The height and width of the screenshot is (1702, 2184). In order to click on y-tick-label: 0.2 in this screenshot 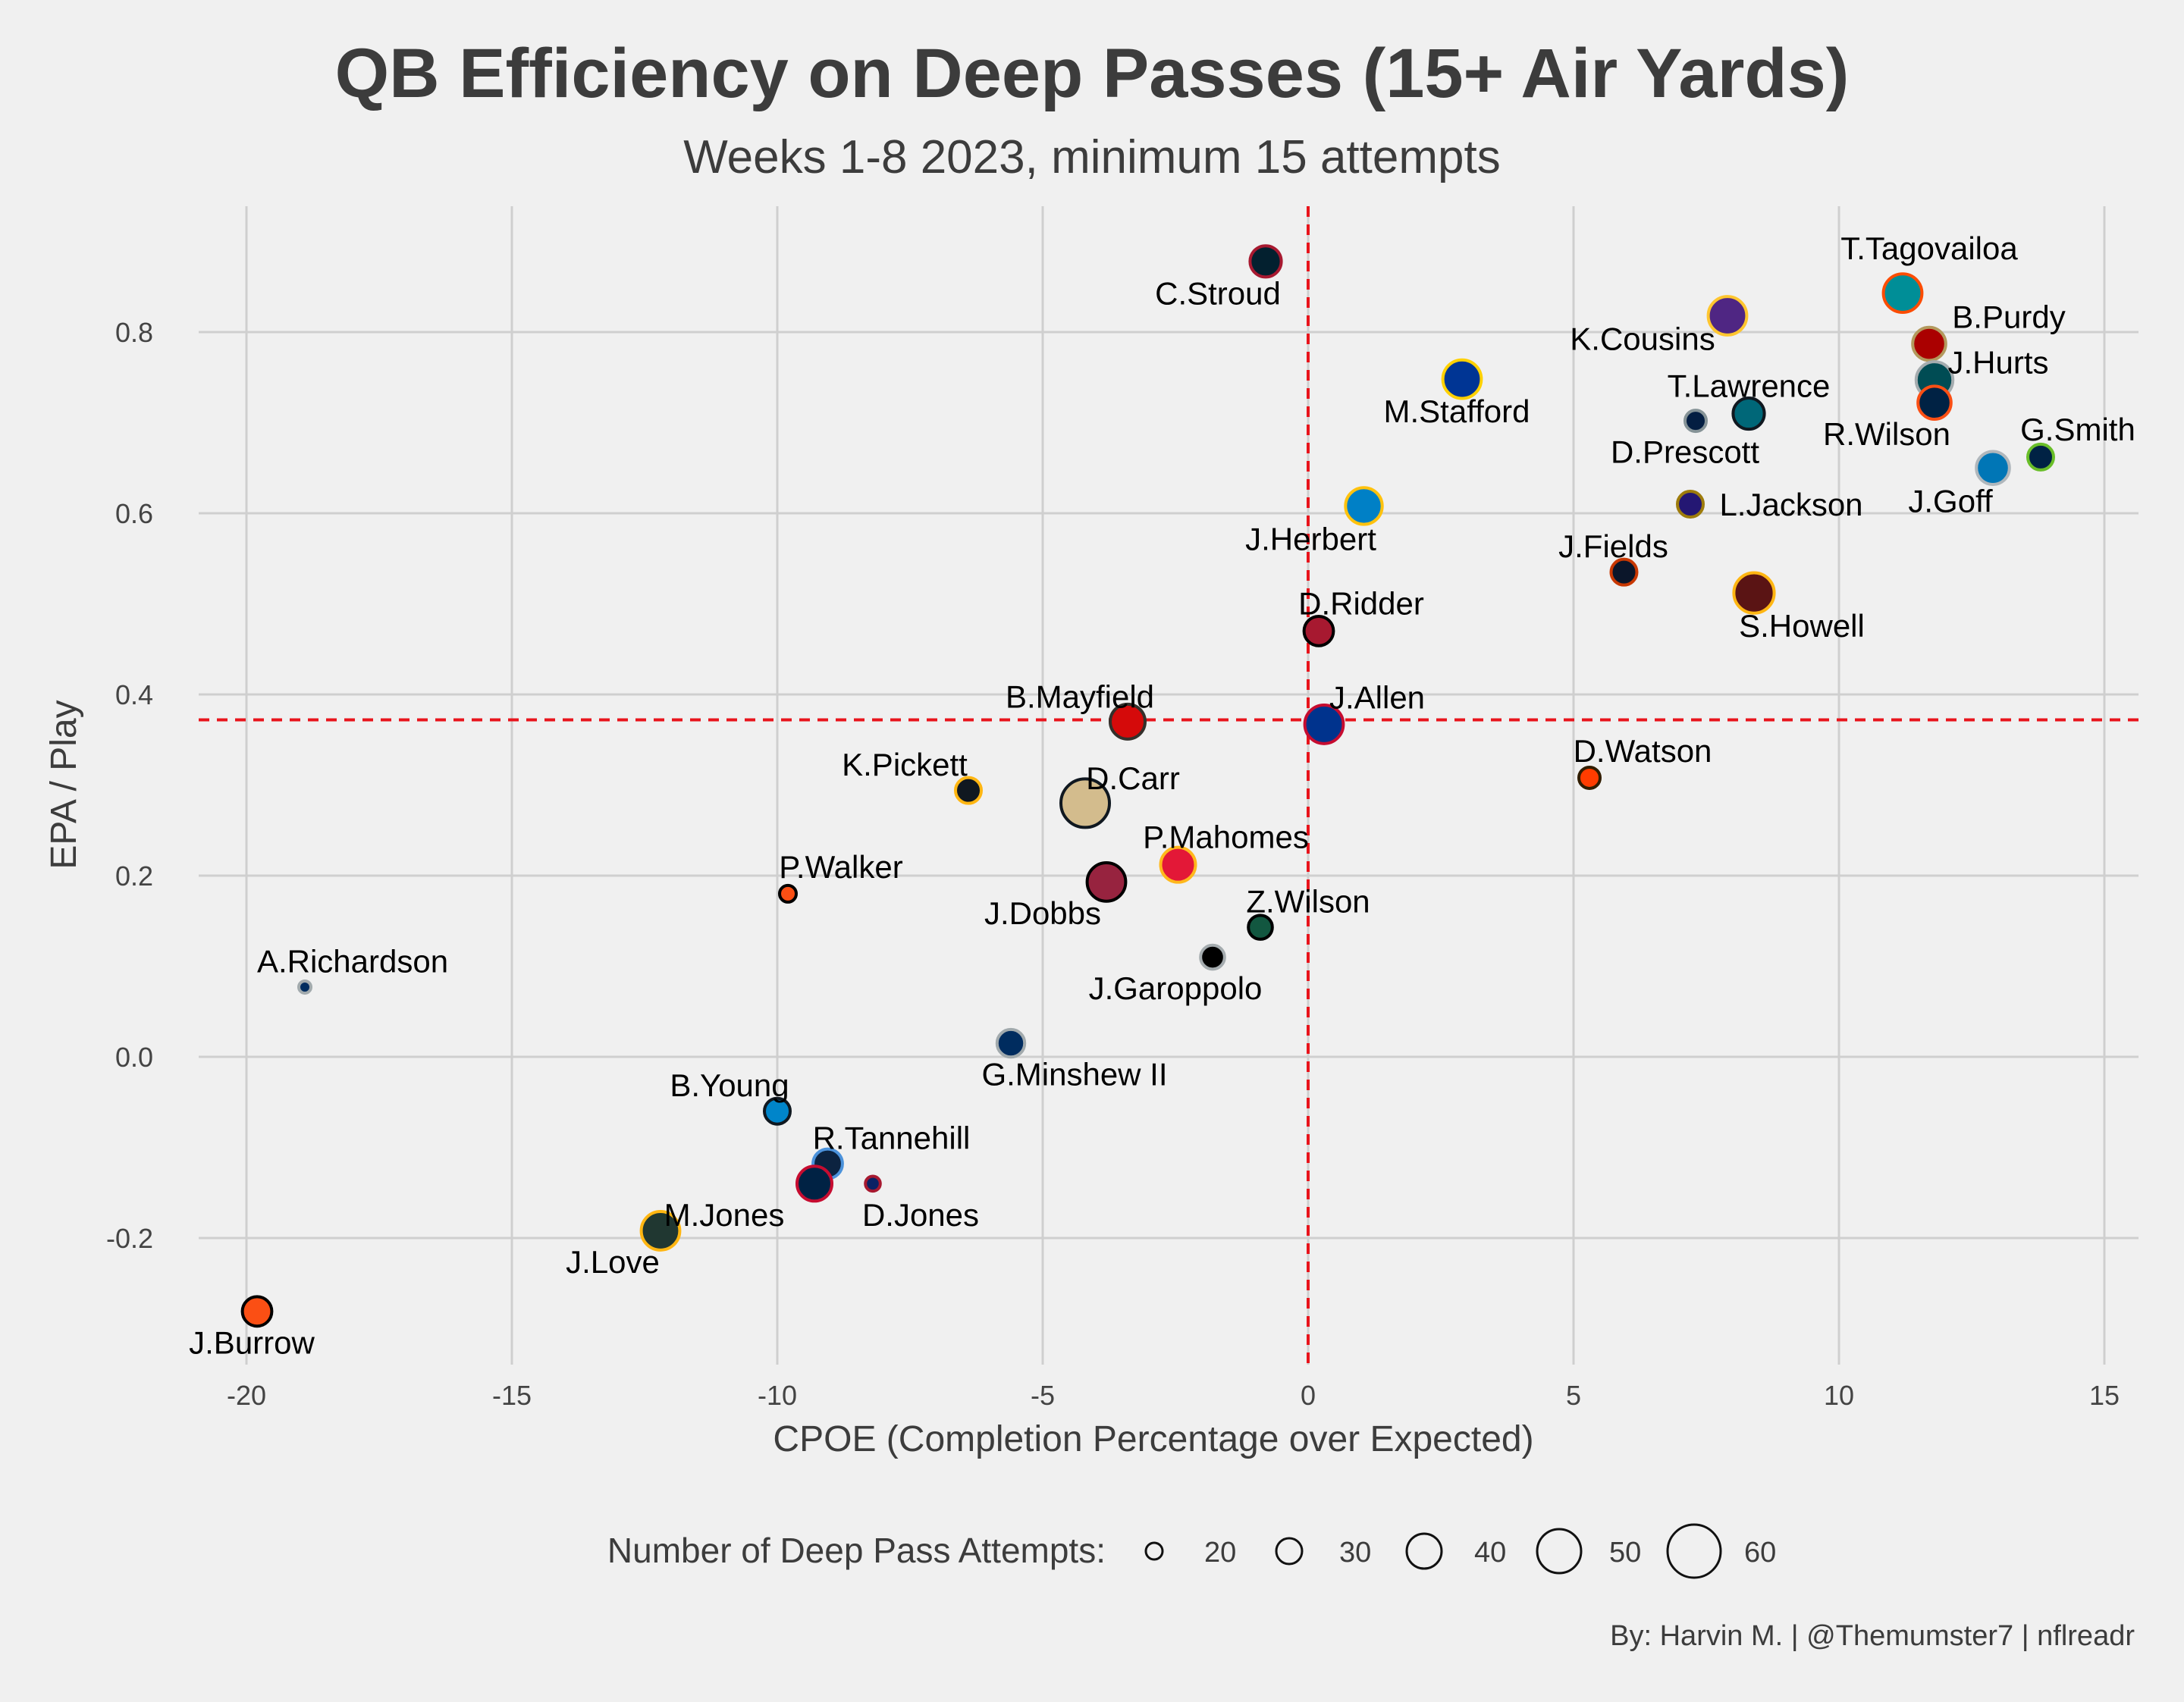, I will do `click(134, 876)`.